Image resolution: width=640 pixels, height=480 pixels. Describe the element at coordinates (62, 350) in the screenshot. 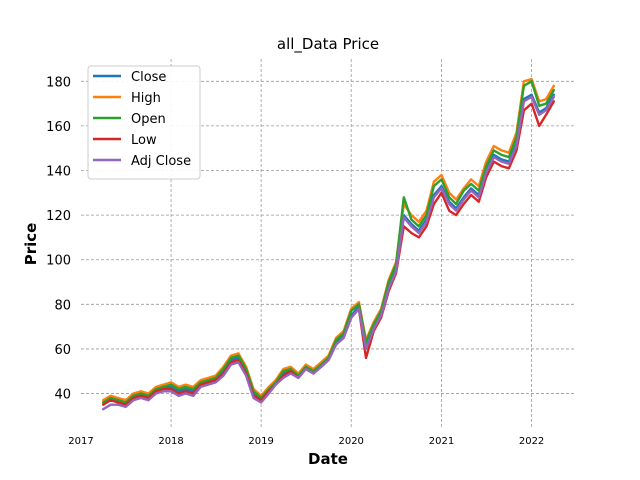

I see `y-tick-label: 60` at that location.